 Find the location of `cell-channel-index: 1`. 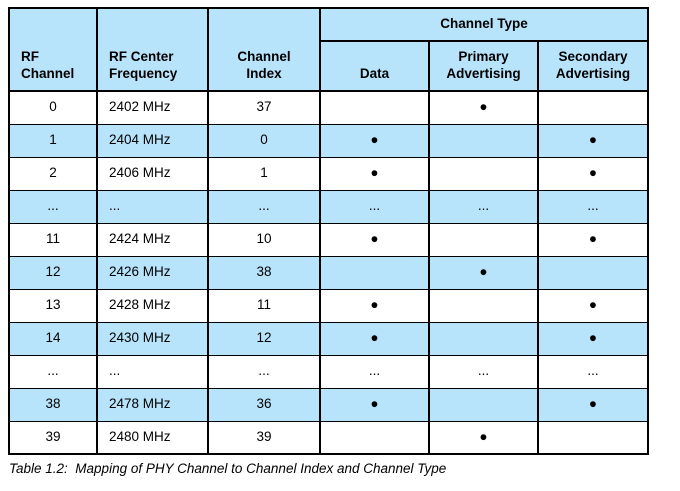

cell-channel-index: 1 is located at coordinates (264, 173).